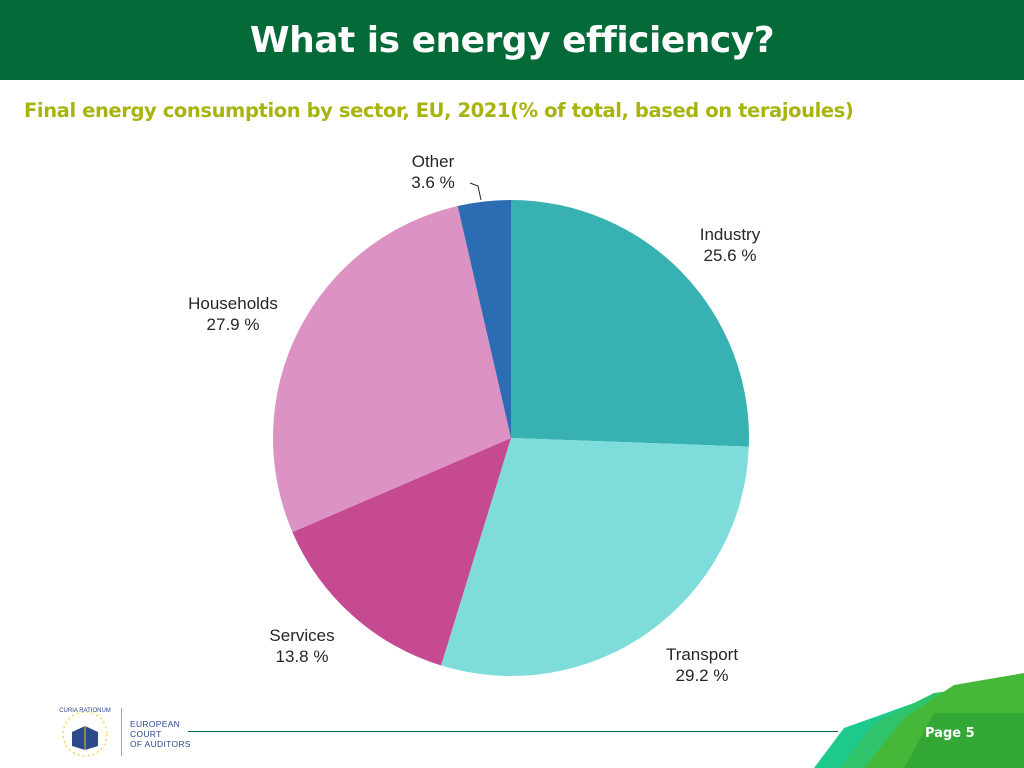  I want to click on slice-label-industry: Industry 25.6 %, so click(730, 245).